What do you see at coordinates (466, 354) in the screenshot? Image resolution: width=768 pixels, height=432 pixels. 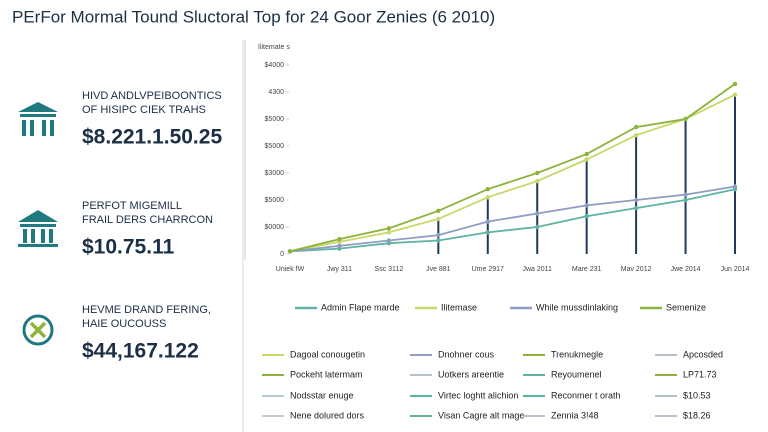 I see `key-label: Dnohner cous` at bounding box center [466, 354].